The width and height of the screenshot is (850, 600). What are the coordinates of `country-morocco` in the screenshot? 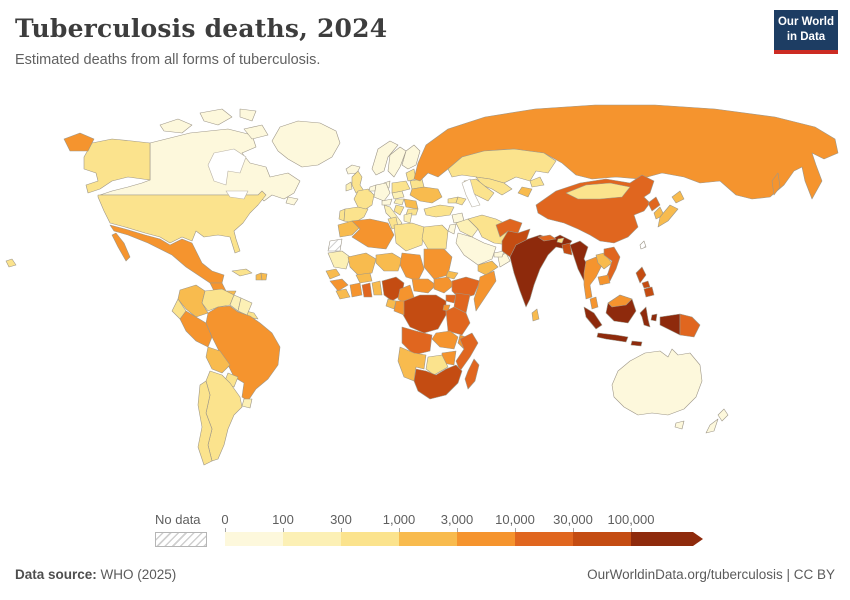 It's located at (349, 229).